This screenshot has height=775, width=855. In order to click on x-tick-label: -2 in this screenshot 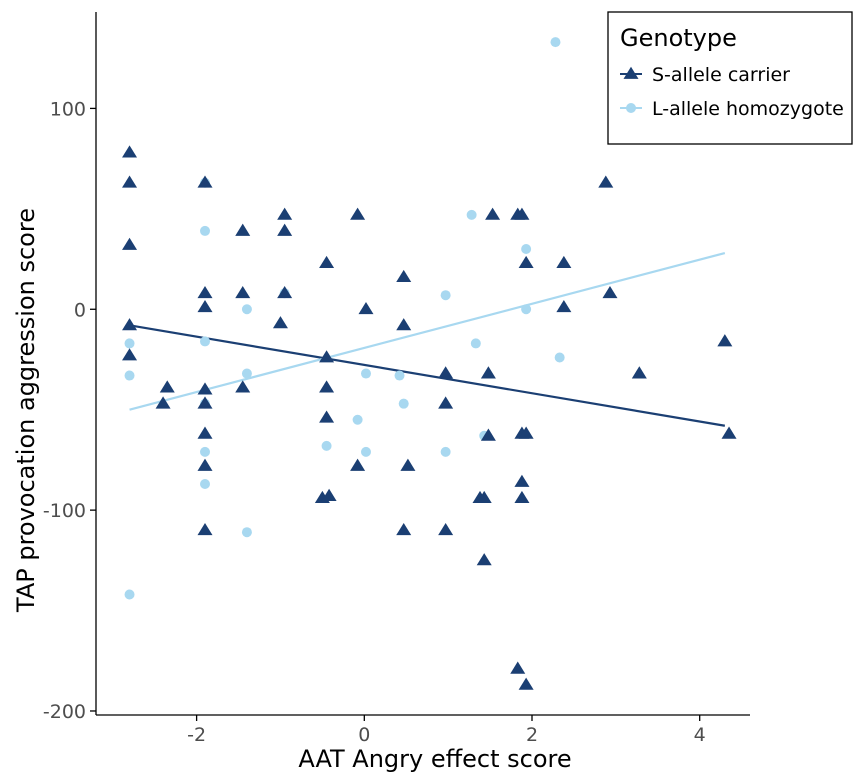, I will do `click(196, 735)`.